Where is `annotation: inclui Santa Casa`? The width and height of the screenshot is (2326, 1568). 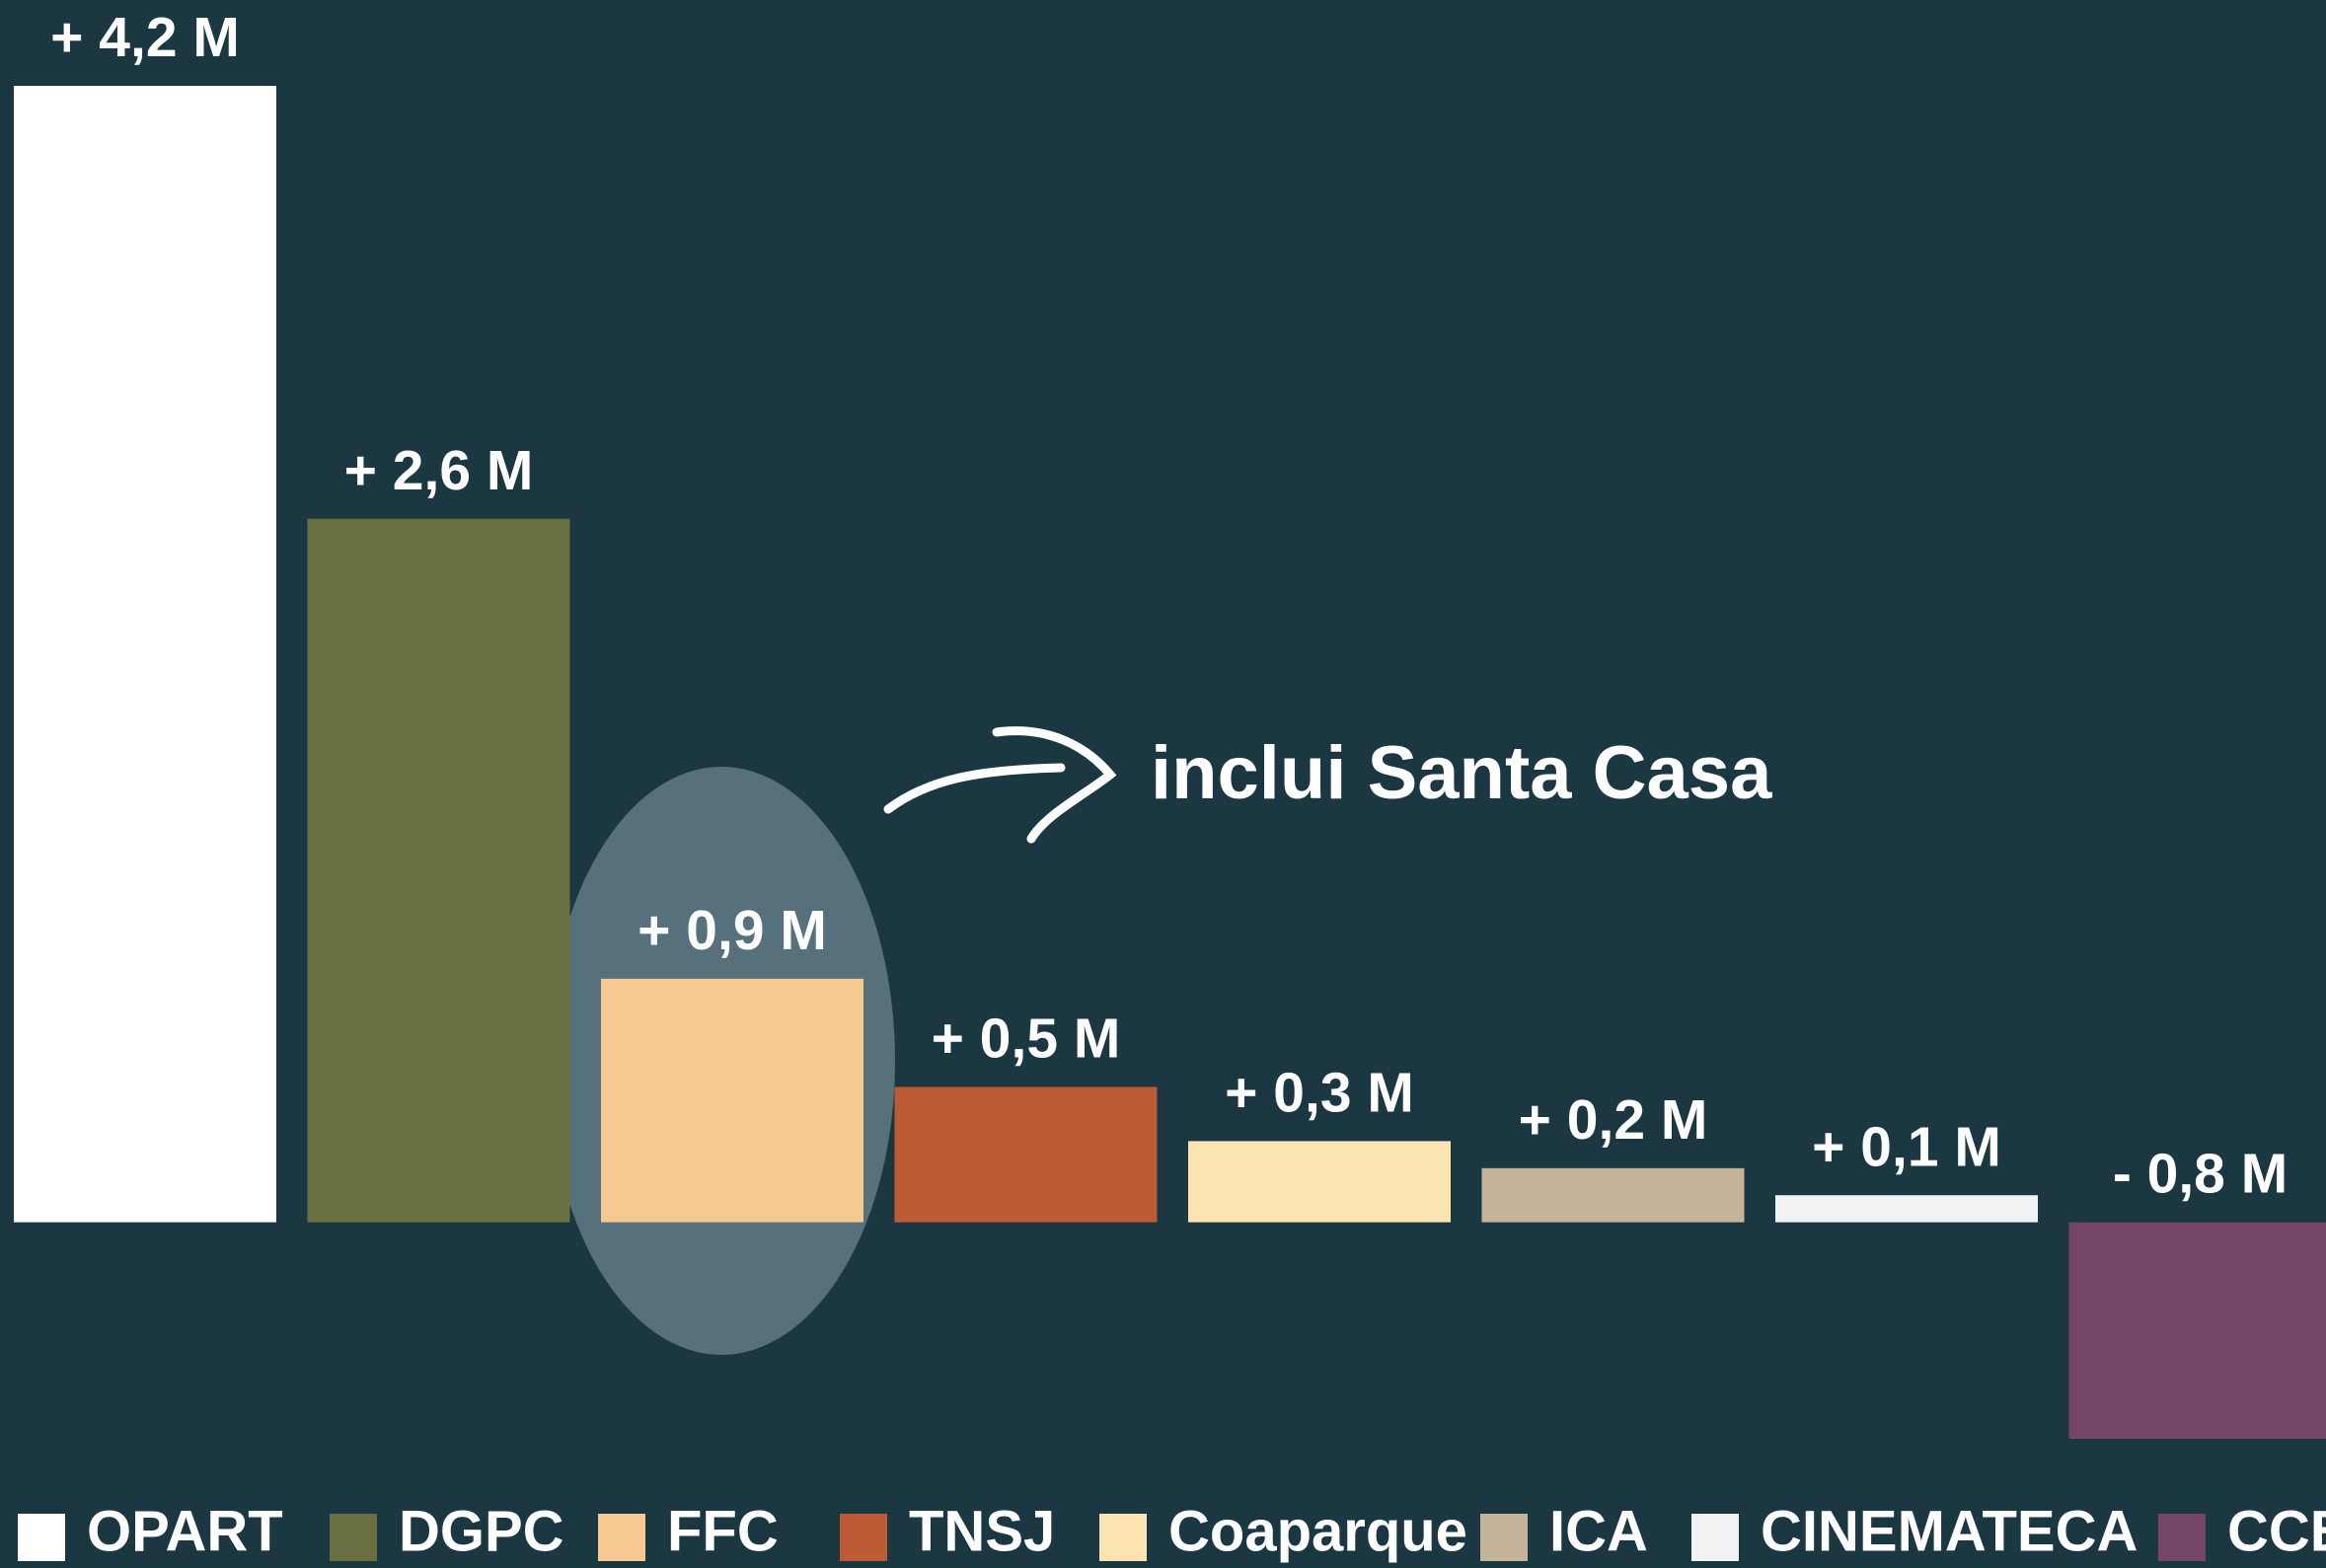
annotation: inclui Santa Casa is located at coordinates (1461, 773).